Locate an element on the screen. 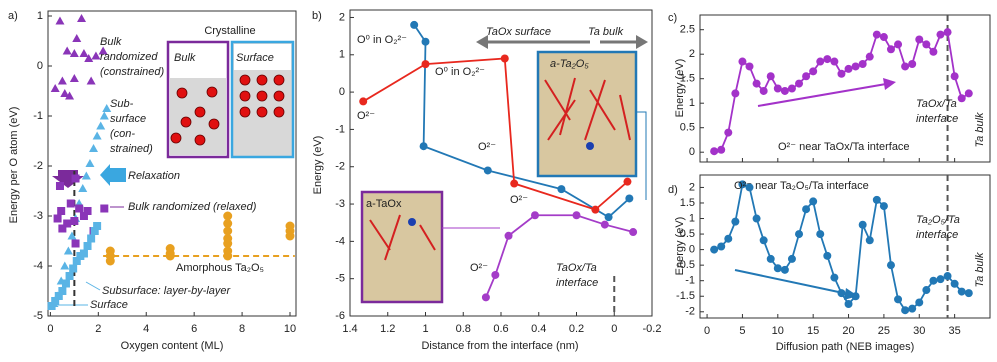  annotation: O²⁻ near Ta₂O₅/Ta interface is located at coordinates (801, 186).